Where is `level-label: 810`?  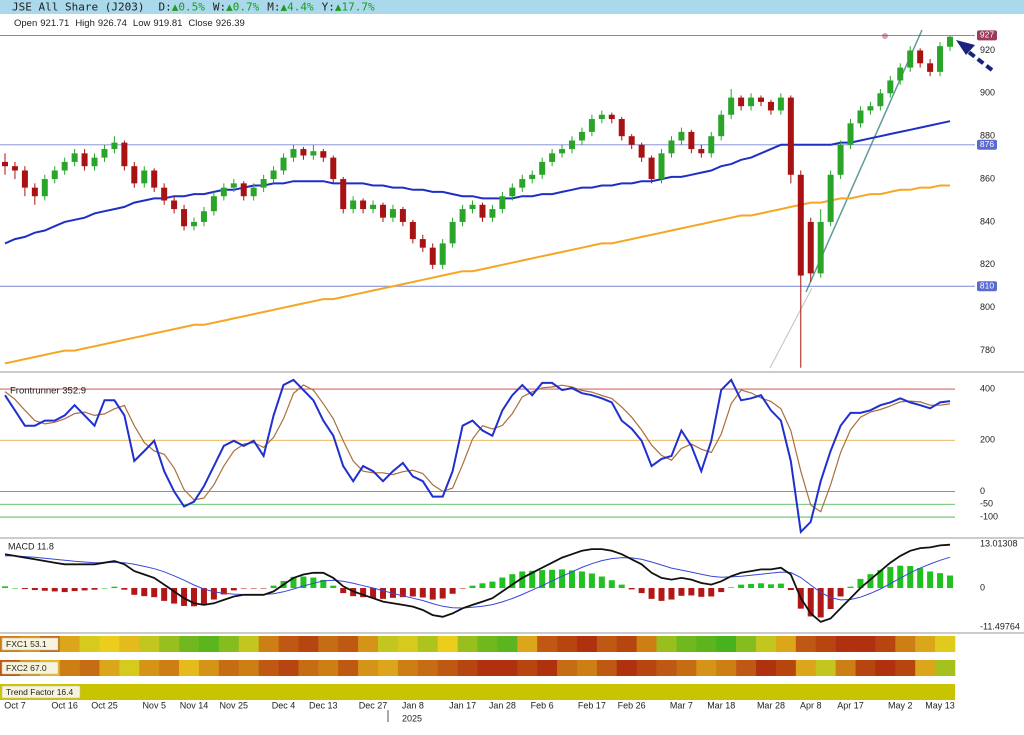 level-label: 810 is located at coordinates (987, 286).